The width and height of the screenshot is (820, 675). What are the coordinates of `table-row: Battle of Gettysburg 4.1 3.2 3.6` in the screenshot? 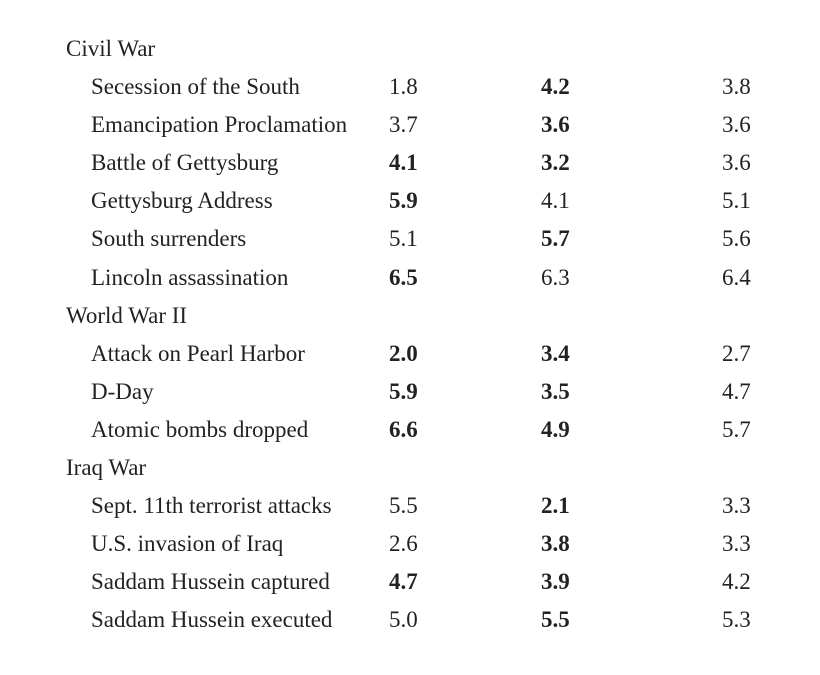 It's located at (410, 163).